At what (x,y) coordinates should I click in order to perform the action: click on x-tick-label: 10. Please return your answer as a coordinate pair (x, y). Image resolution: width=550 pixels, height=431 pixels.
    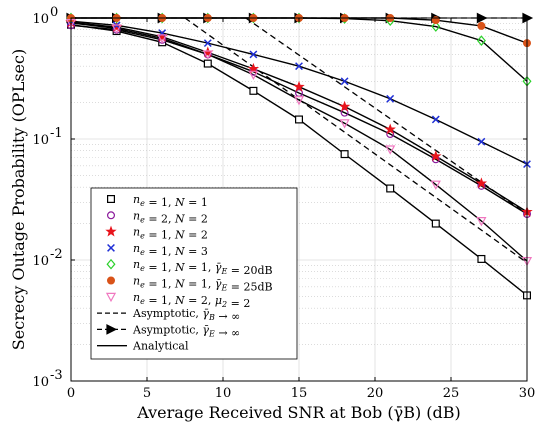
    Looking at the image, I should click on (223, 393).